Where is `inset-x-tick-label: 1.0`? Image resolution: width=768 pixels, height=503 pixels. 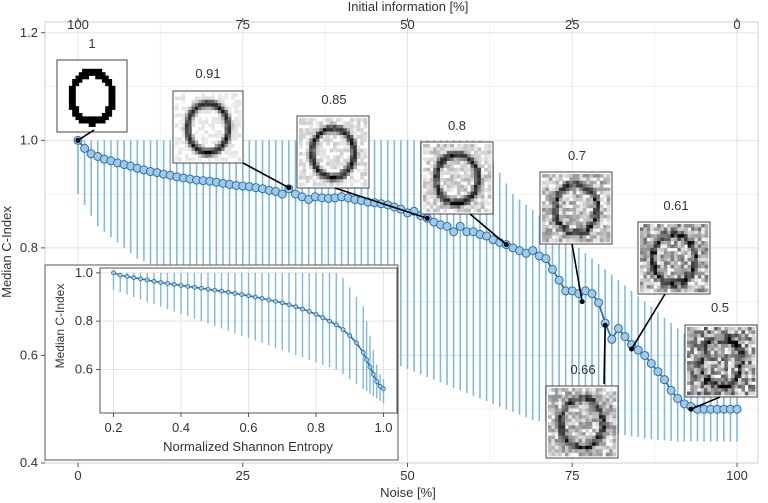
inset-x-tick-label: 1.0 is located at coordinates (383, 427).